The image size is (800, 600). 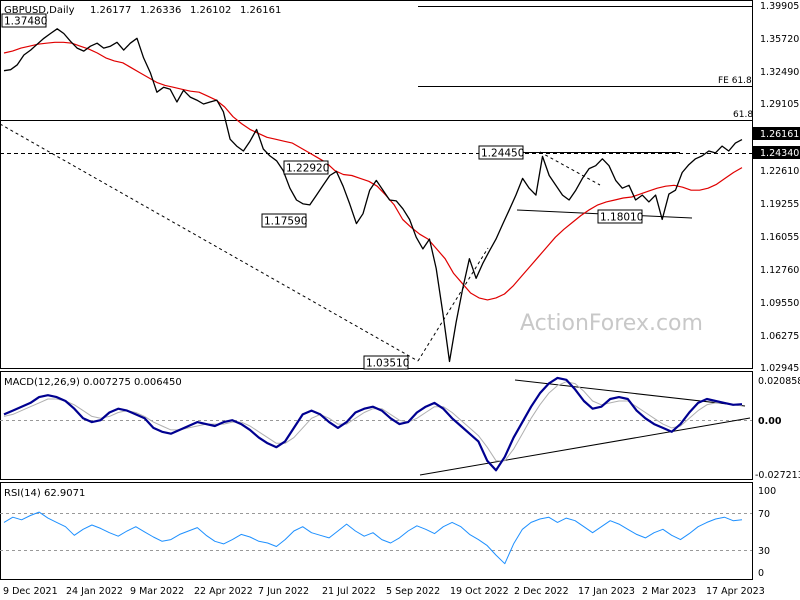 I want to click on macd-rising-trendline, so click(x=585, y=446).